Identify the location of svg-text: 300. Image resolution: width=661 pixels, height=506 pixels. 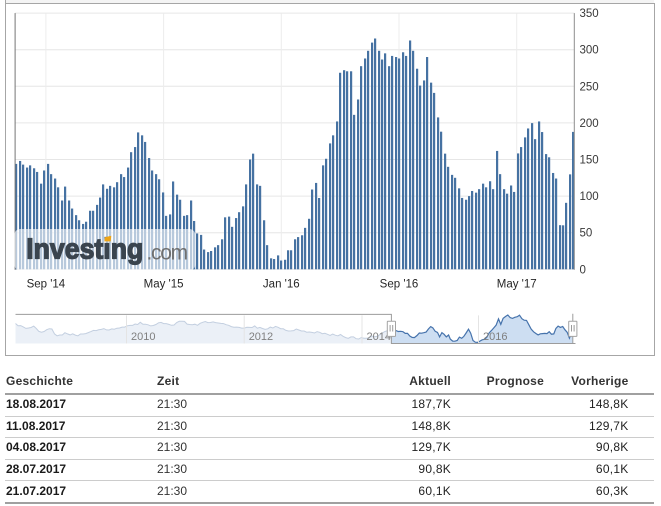
(589, 51).